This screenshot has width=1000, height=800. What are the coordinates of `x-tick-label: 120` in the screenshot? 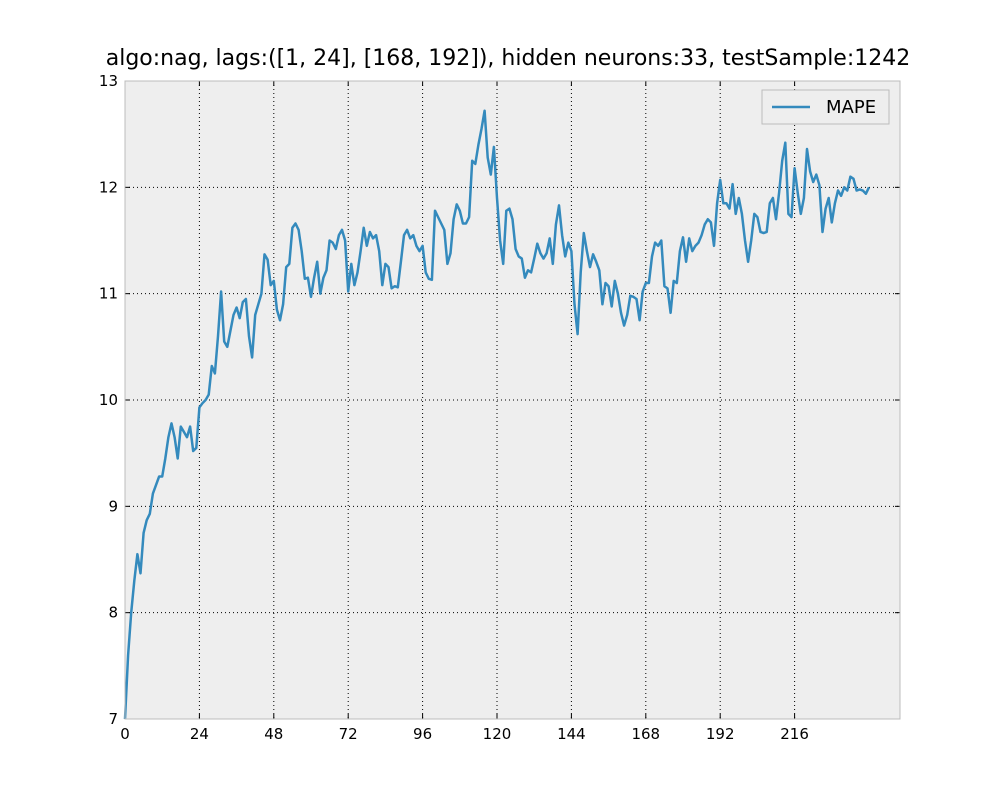 It's located at (497, 734).